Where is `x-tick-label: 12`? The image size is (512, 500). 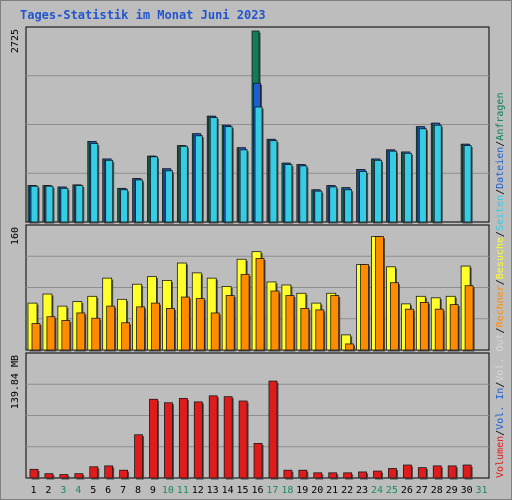
x-tick-label: 12 is located at coordinates (198, 490).